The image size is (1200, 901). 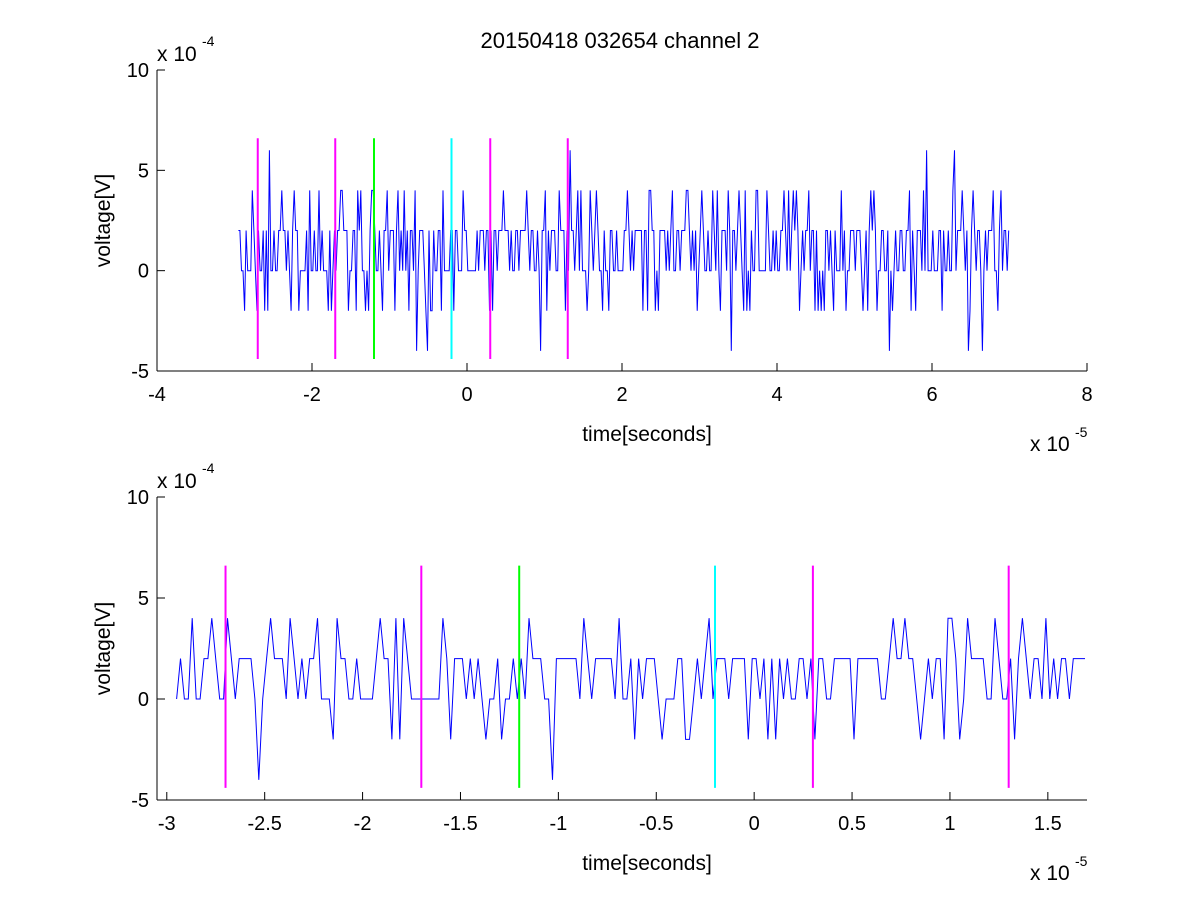 What do you see at coordinates (776, 395) in the screenshot?
I see `x-tick-label: 4` at bounding box center [776, 395].